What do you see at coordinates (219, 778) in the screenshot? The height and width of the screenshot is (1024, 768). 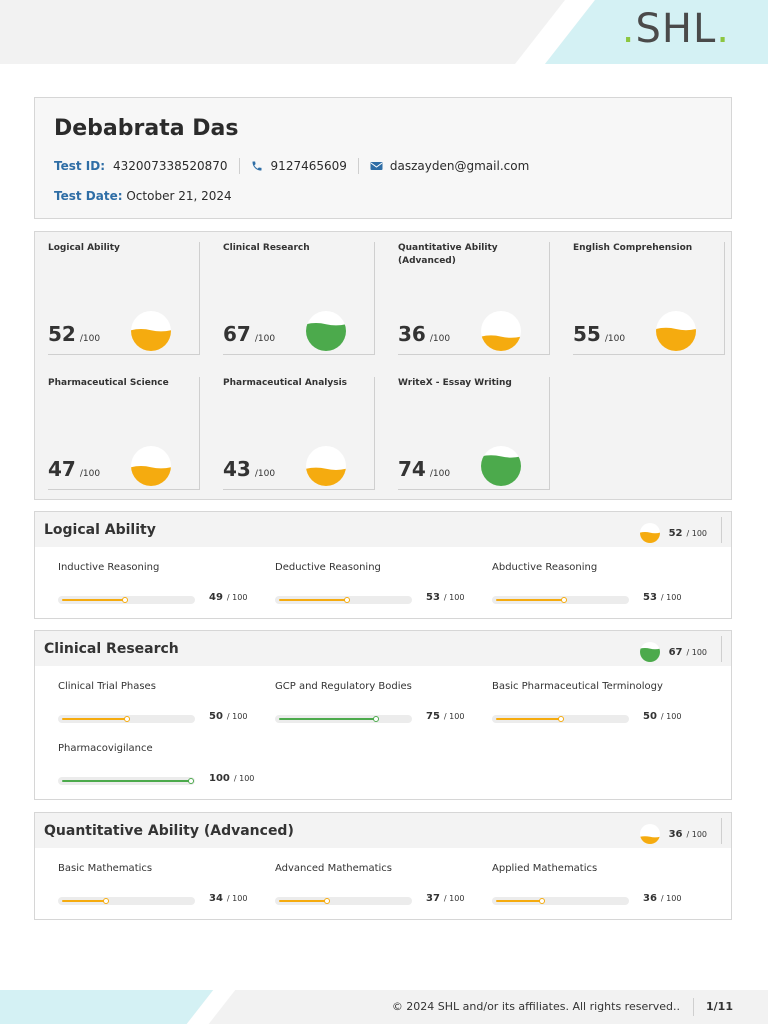 I see `subskill-score-value: 100` at bounding box center [219, 778].